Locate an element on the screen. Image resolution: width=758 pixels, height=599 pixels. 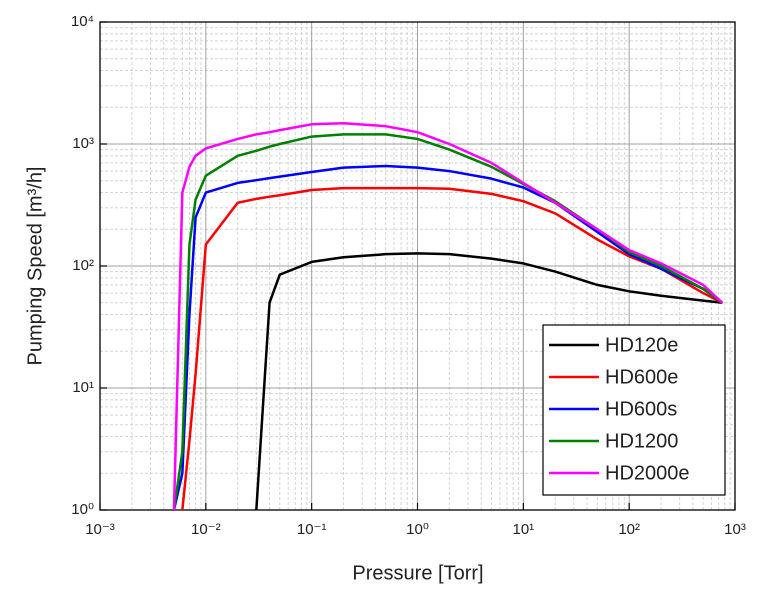
x-tick-label: 10¹ is located at coordinates (523, 529).